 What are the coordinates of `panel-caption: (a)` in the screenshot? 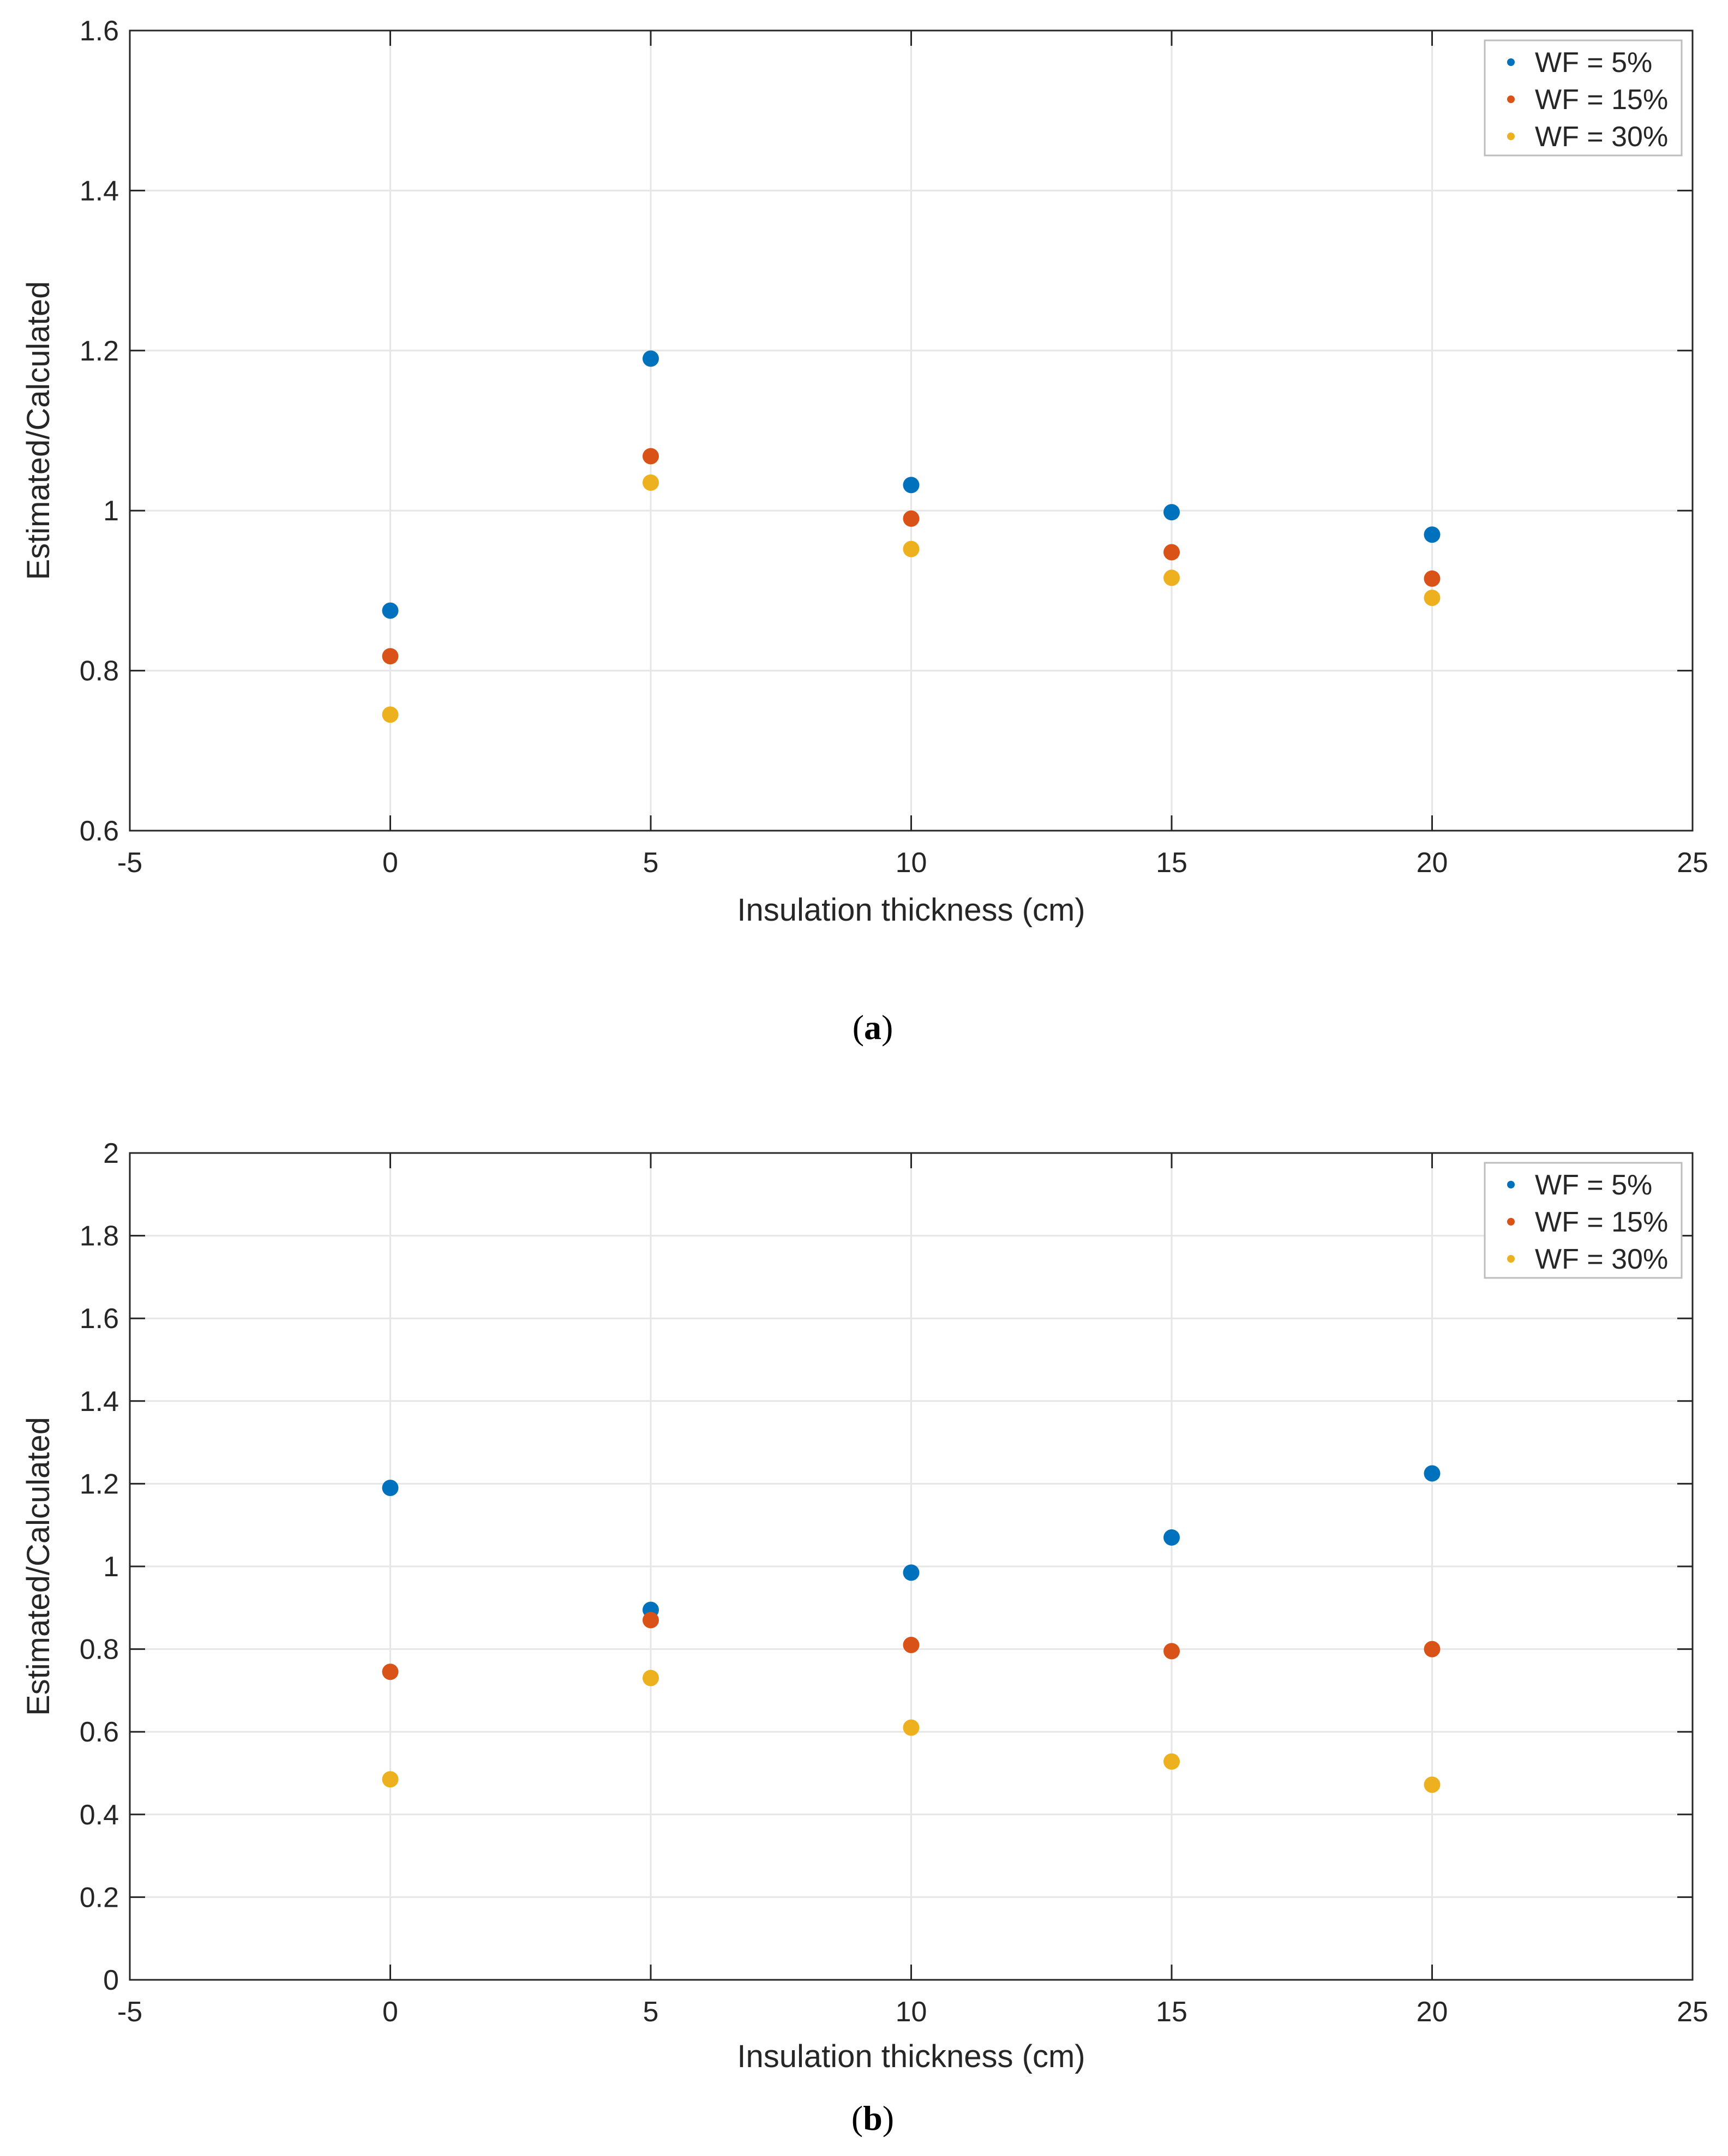 It's located at (873, 1027).